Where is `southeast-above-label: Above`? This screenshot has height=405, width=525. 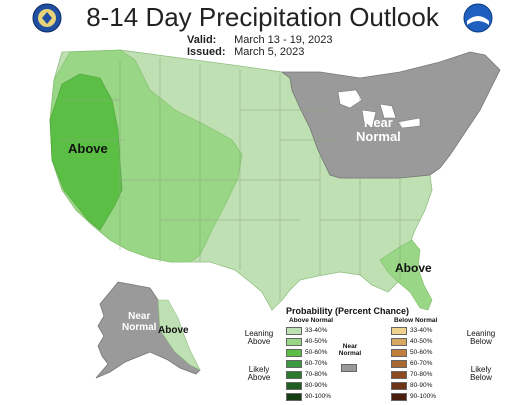
southeast-above-label: Above is located at coordinates (413, 268).